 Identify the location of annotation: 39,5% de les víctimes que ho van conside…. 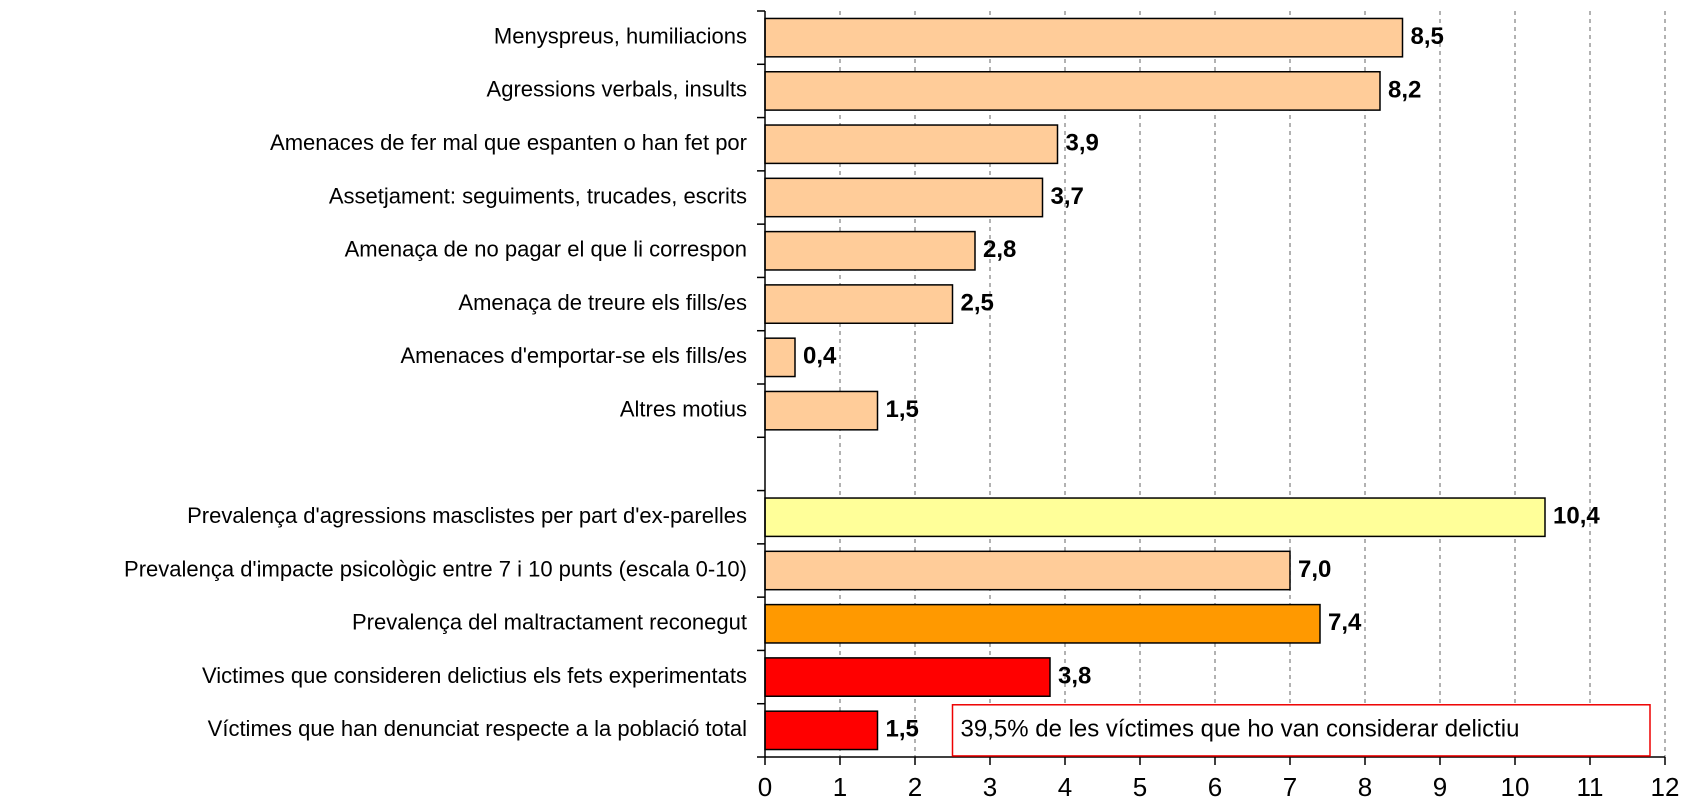
(1240, 729).